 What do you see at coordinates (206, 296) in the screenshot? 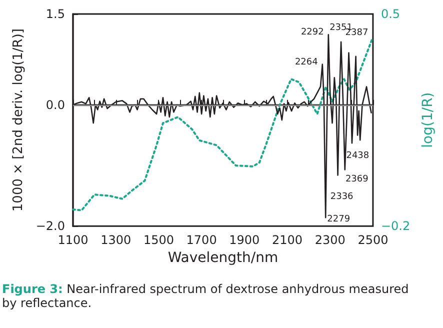
I see `caption: Figure 3: Near-infrared spectrum of dextrose anhydrous measured by reflectance.` at bounding box center [206, 296].